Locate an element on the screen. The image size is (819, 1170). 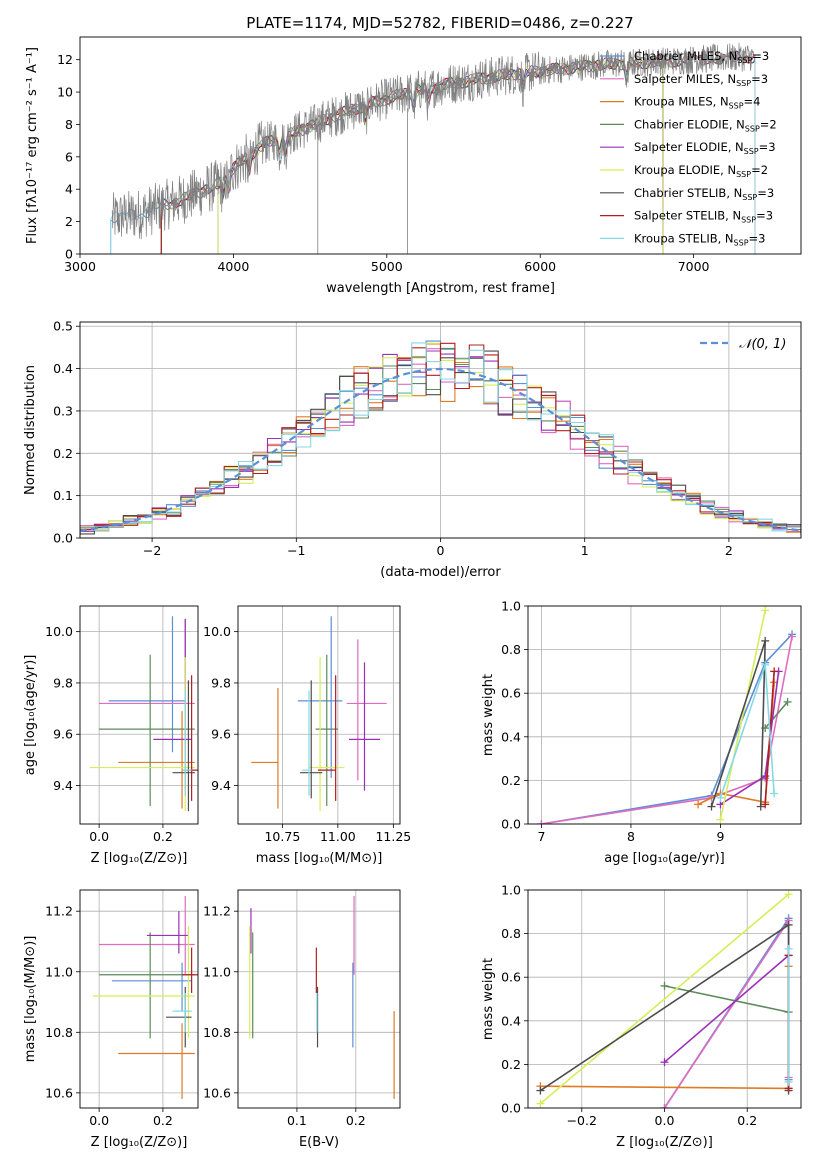
histograms is located at coordinates (440, 438).